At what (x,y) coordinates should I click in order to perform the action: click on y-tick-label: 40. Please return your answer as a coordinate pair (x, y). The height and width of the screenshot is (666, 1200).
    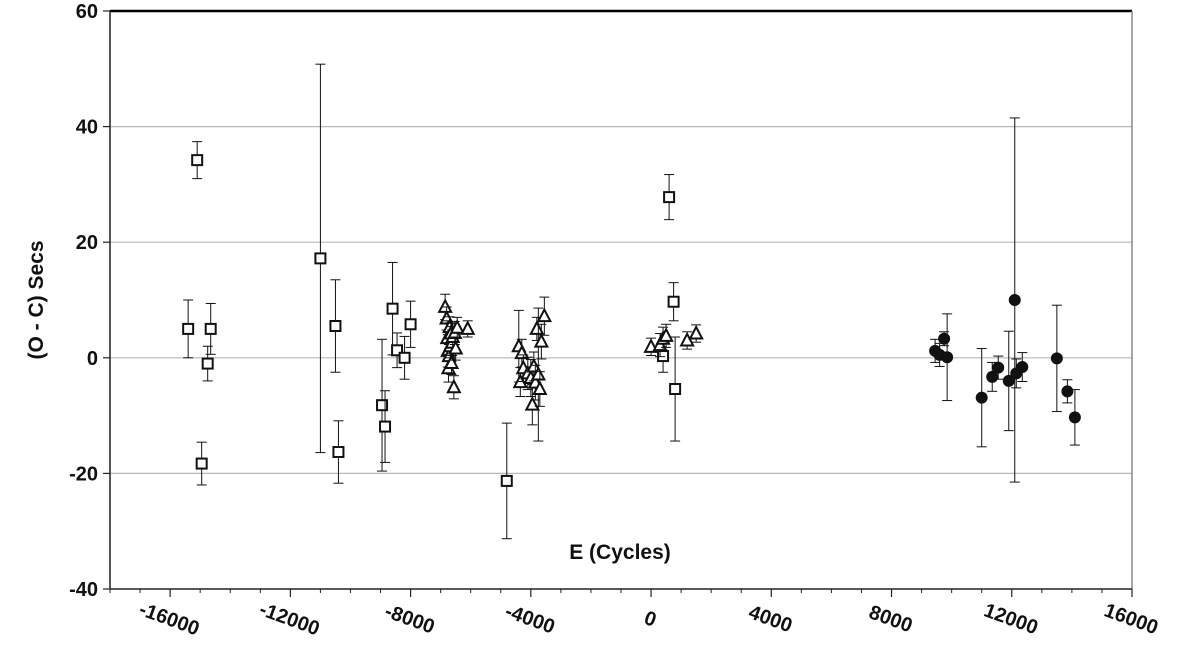
    Looking at the image, I should click on (87, 128).